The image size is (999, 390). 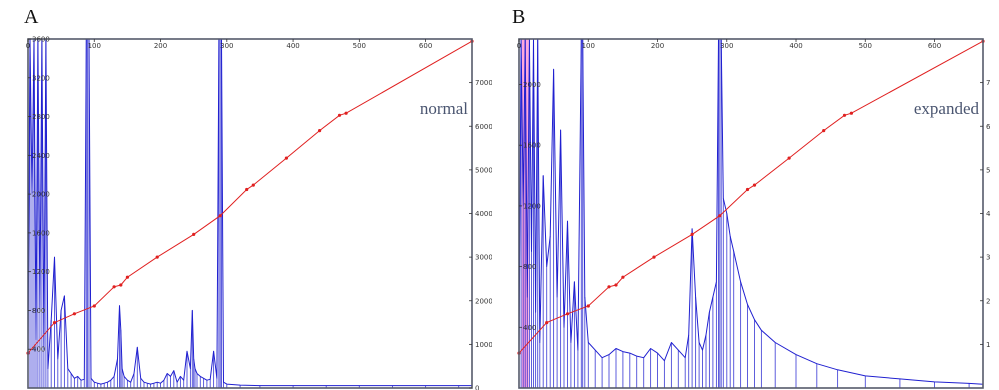 What do you see at coordinates (41, 40) in the screenshot?
I see `y-left-tick-label: 3600` at bounding box center [41, 40].